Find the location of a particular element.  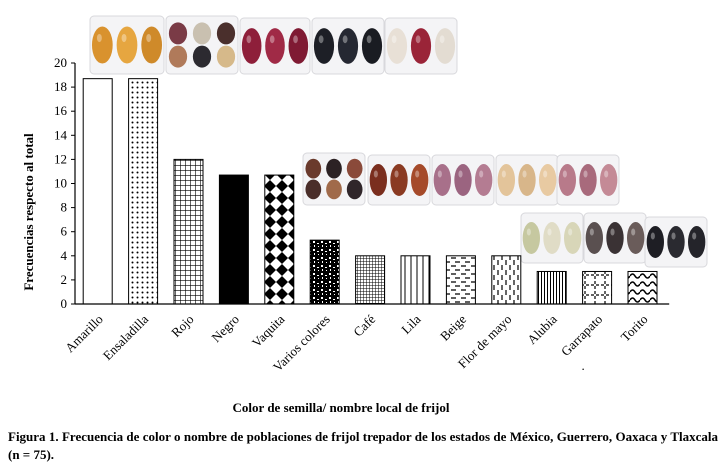

bar-torito is located at coordinates (642, 287).